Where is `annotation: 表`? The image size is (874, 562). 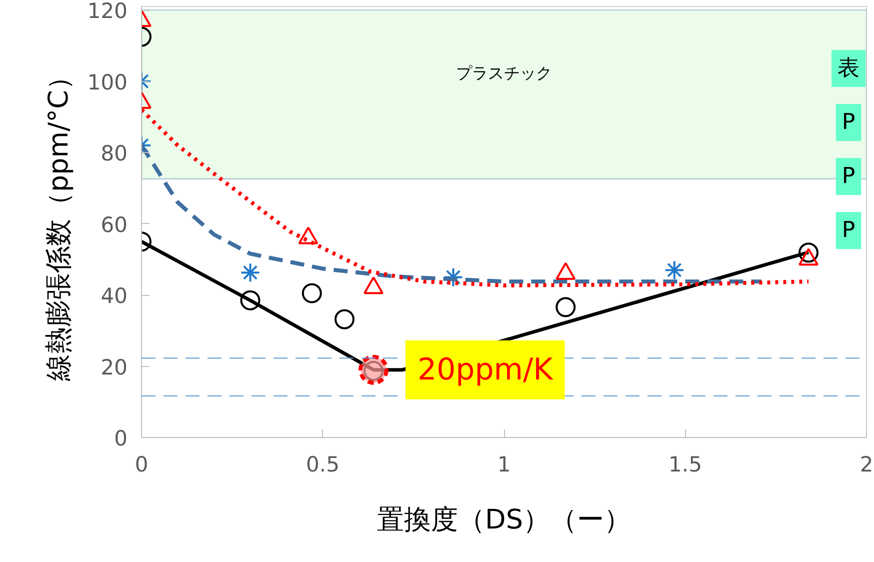 annotation: 表 is located at coordinates (849, 68).